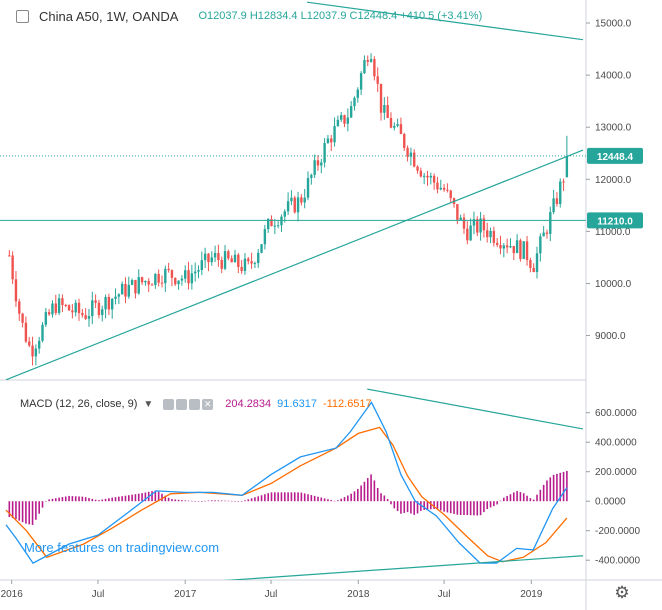 This screenshot has width=662, height=610. I want to click on macd-collapse-icon: ▼, so click(148, 404).